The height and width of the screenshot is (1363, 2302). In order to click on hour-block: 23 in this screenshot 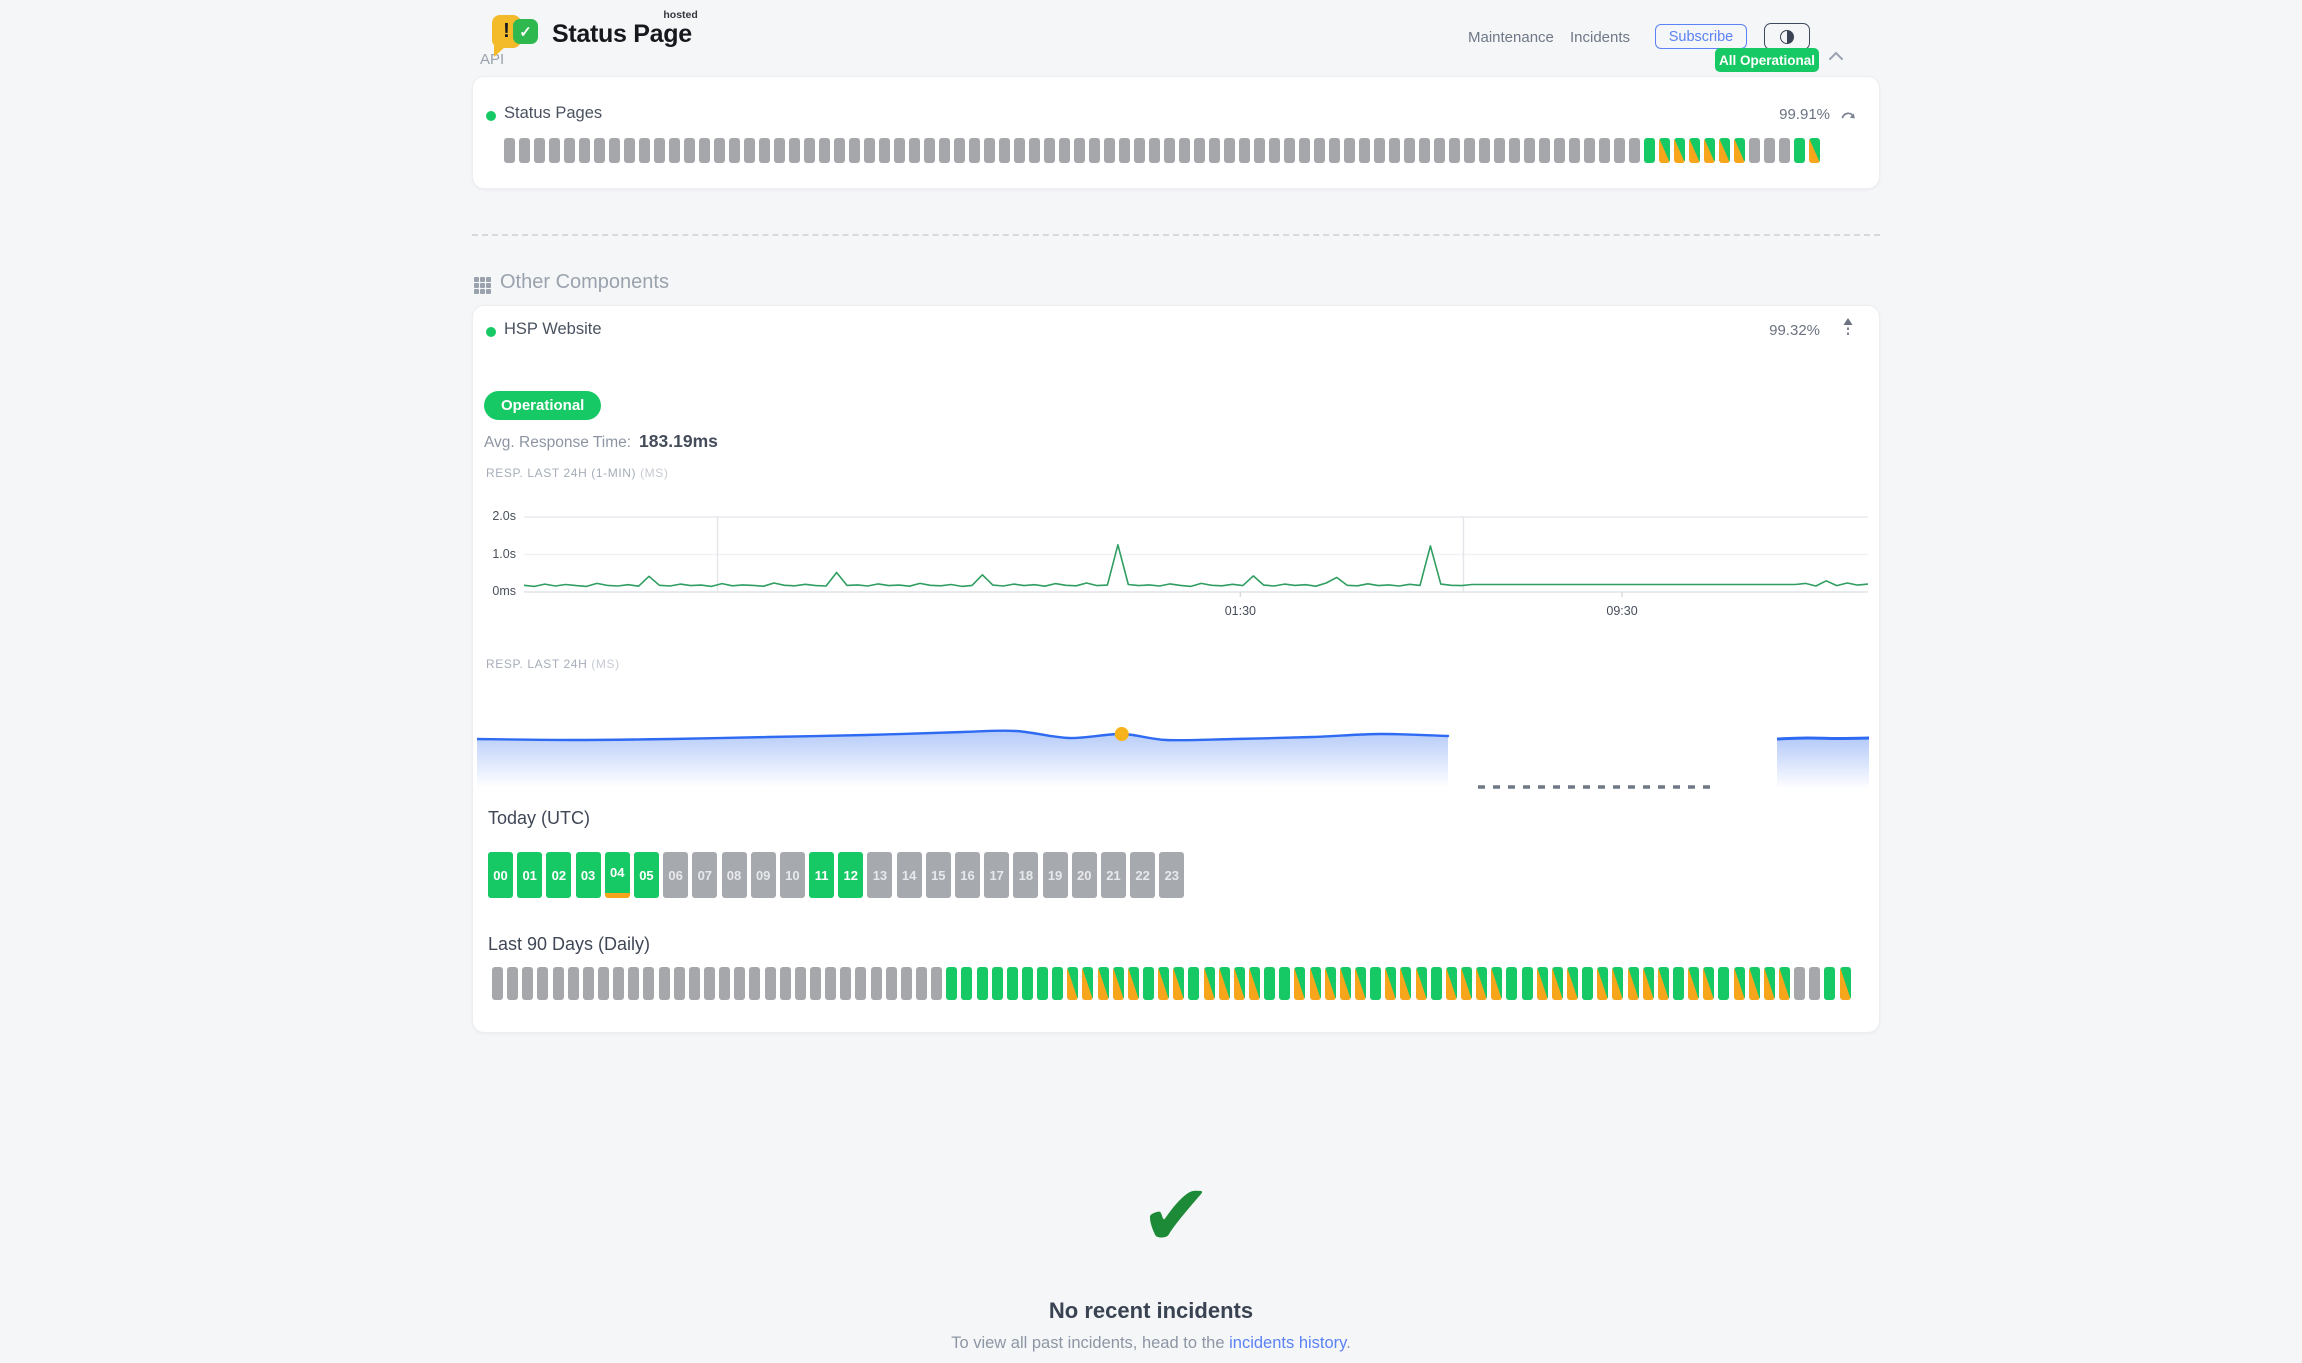, I will do `click(1172, 875)`.